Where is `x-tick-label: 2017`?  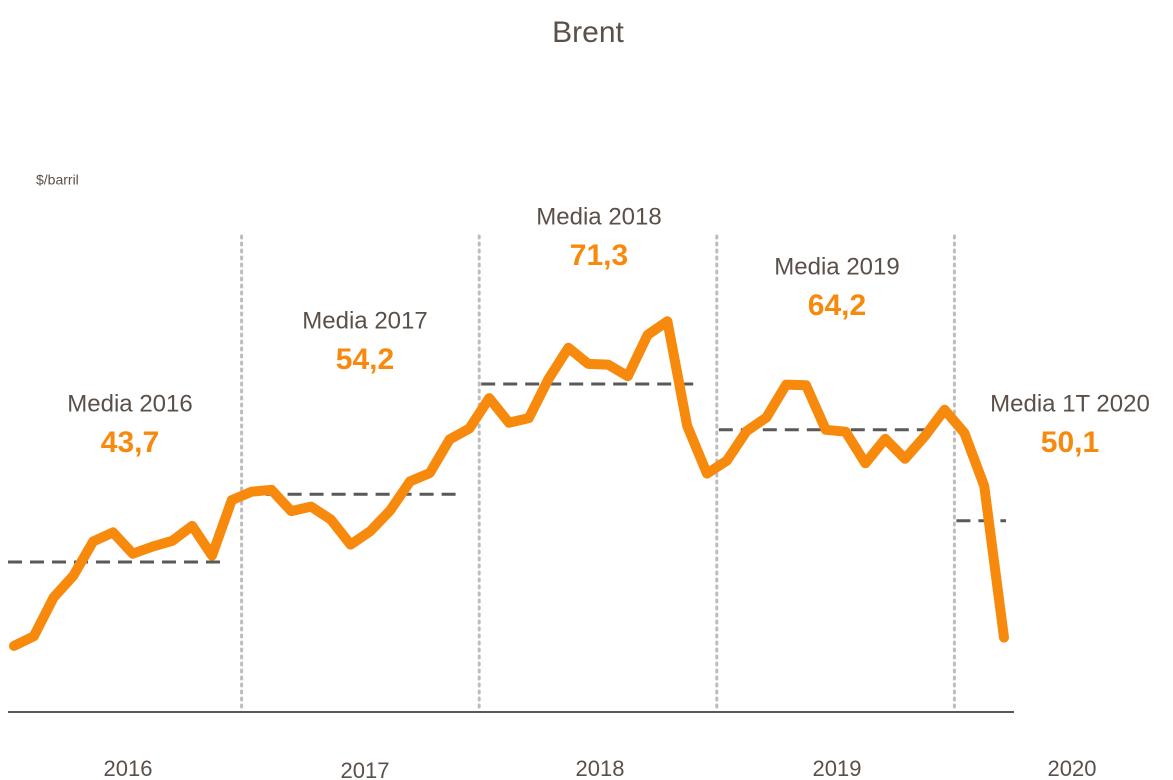
x-tick-label: 2017 is located at coordinates (365, 769).